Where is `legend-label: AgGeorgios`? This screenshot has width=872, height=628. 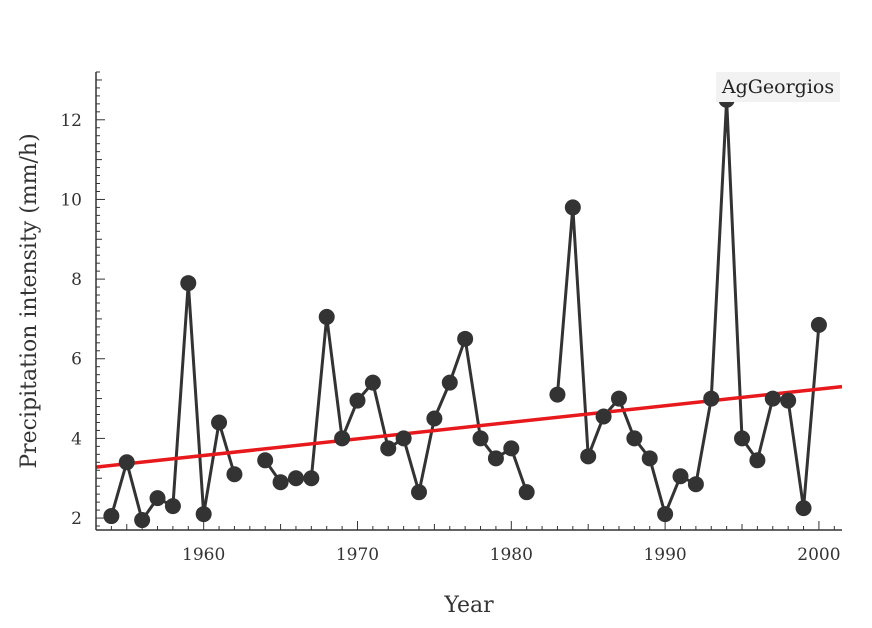 legend-label: AgGeorgios is located at coordinates (777, 87).